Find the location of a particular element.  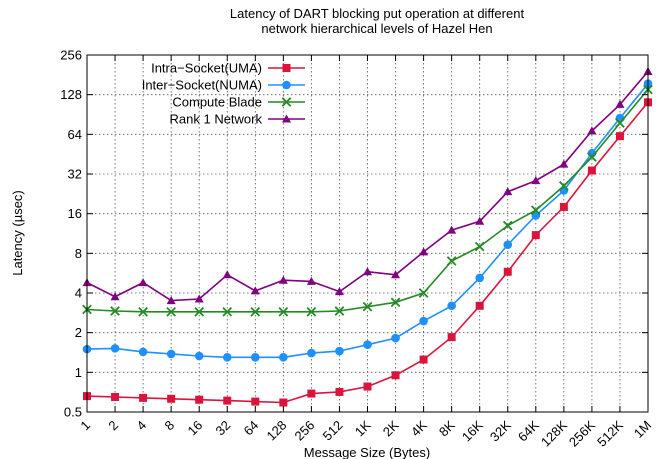

chart-title-line-2: network hierarchical levels of Hazel Hen is located at coordinates (376, 28).